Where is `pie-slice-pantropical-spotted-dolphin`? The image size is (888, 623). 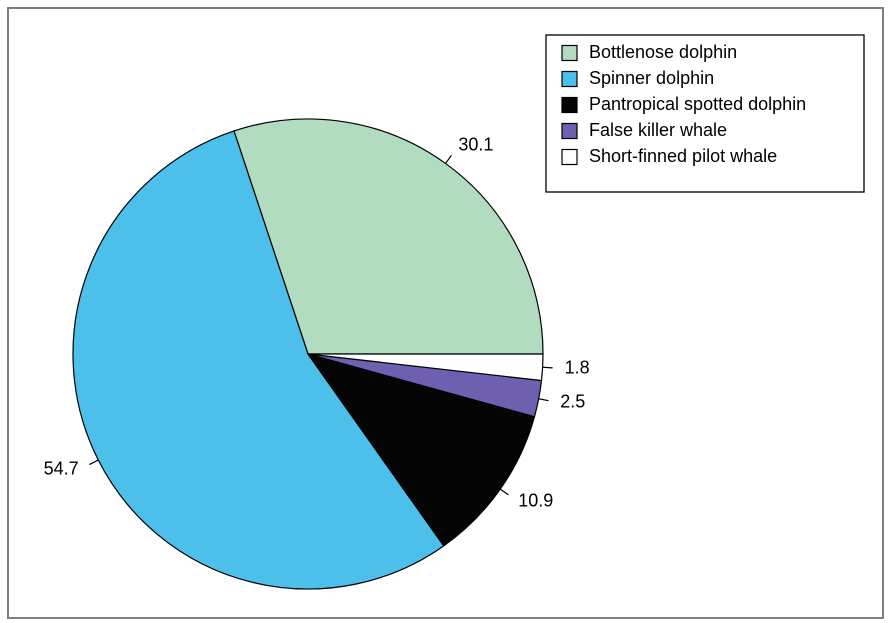 pie-slice-pantropical-spotted-dolphin is located at coordinates (421, 449).